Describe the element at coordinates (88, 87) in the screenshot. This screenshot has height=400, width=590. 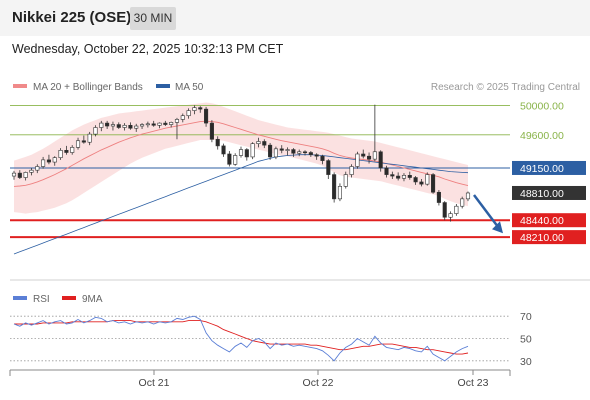
I see `legend-label-ma20: MA 20 + Bollinger Bands` at that location.